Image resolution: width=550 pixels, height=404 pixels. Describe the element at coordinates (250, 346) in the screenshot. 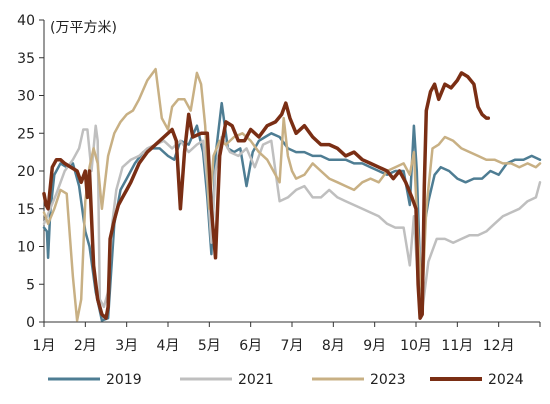

I see `x-tick-label: 6月` at that location.